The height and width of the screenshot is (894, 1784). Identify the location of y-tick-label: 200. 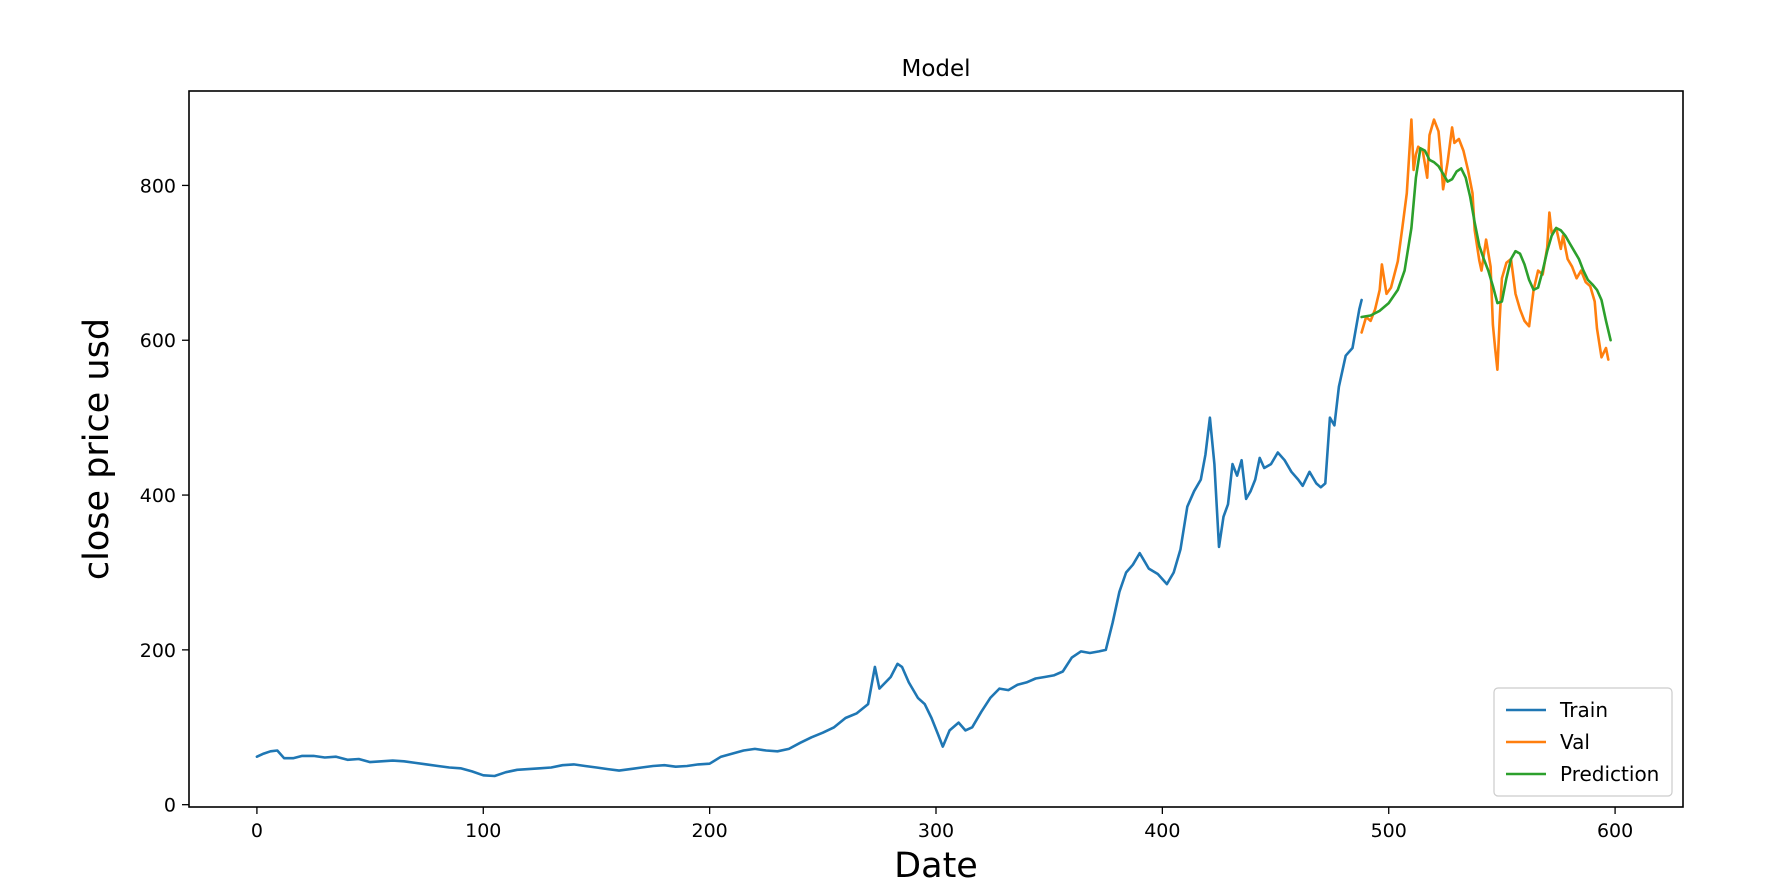
(158, 651).